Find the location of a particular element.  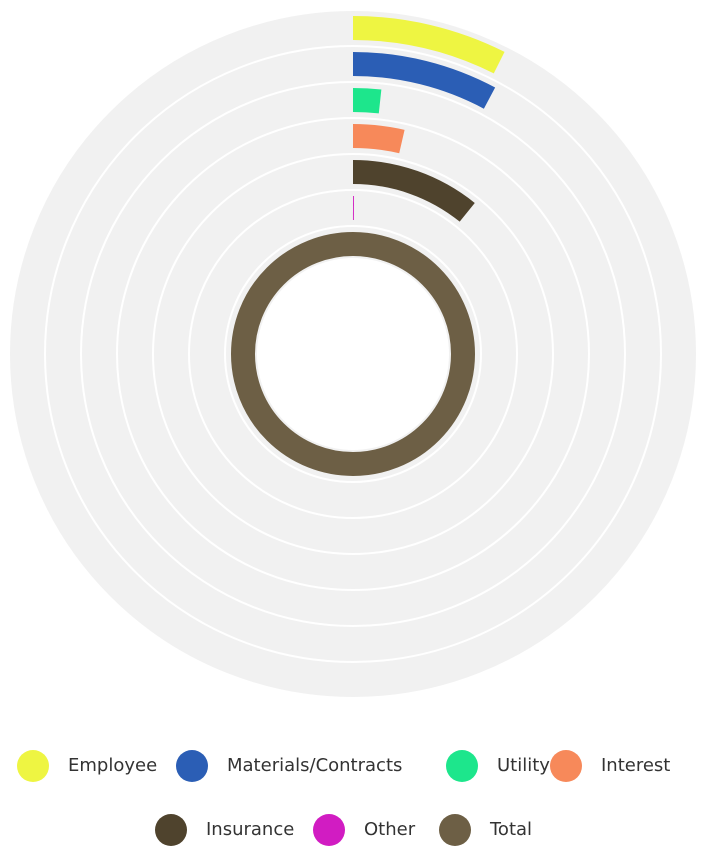

legend-label: Total is located at coordinates (510, 829).